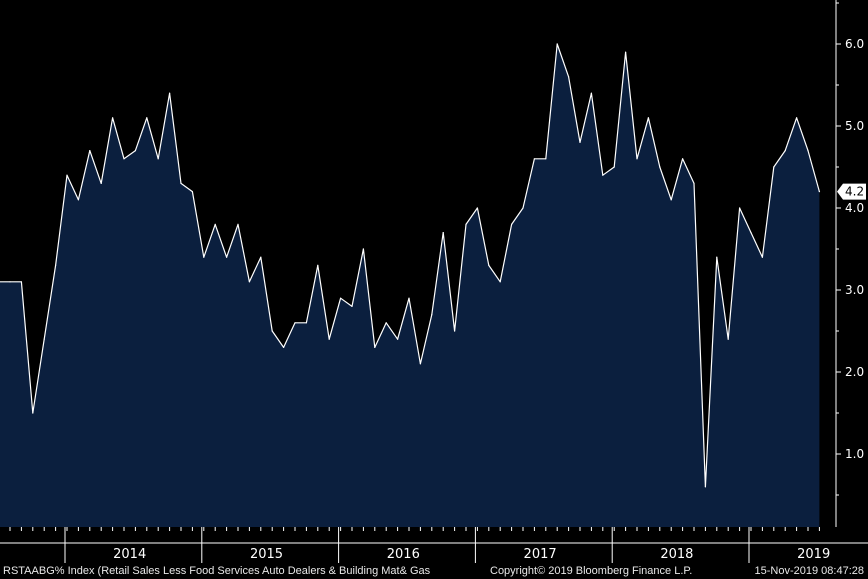 The image size is (868, 579). I want to click on y-tick-label: 6.0, so click(854, 44).